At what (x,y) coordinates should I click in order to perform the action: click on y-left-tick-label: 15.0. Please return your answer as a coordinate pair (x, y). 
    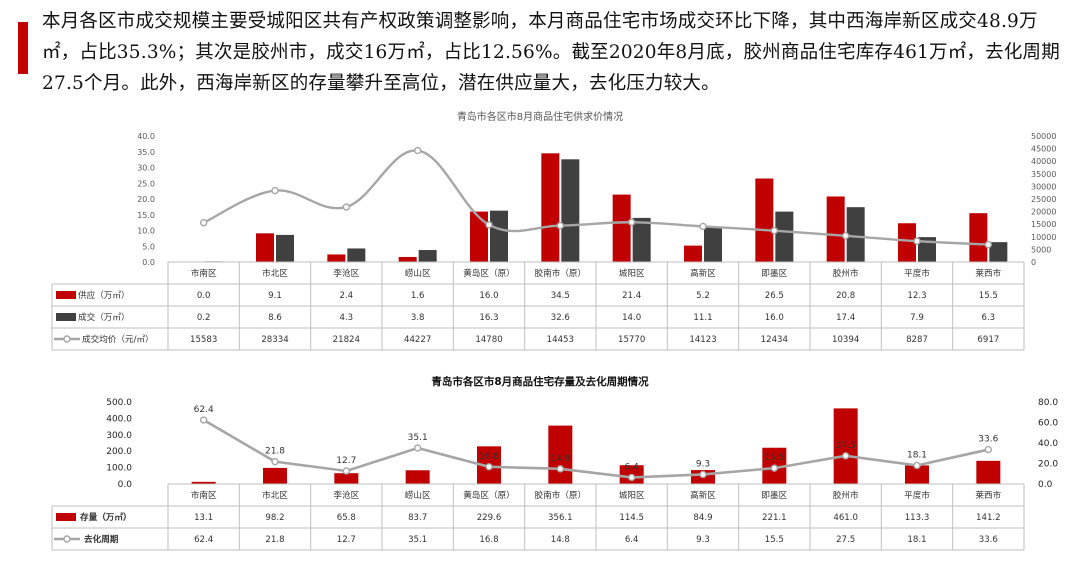
    Looking at the image, I should click on (146, 215).